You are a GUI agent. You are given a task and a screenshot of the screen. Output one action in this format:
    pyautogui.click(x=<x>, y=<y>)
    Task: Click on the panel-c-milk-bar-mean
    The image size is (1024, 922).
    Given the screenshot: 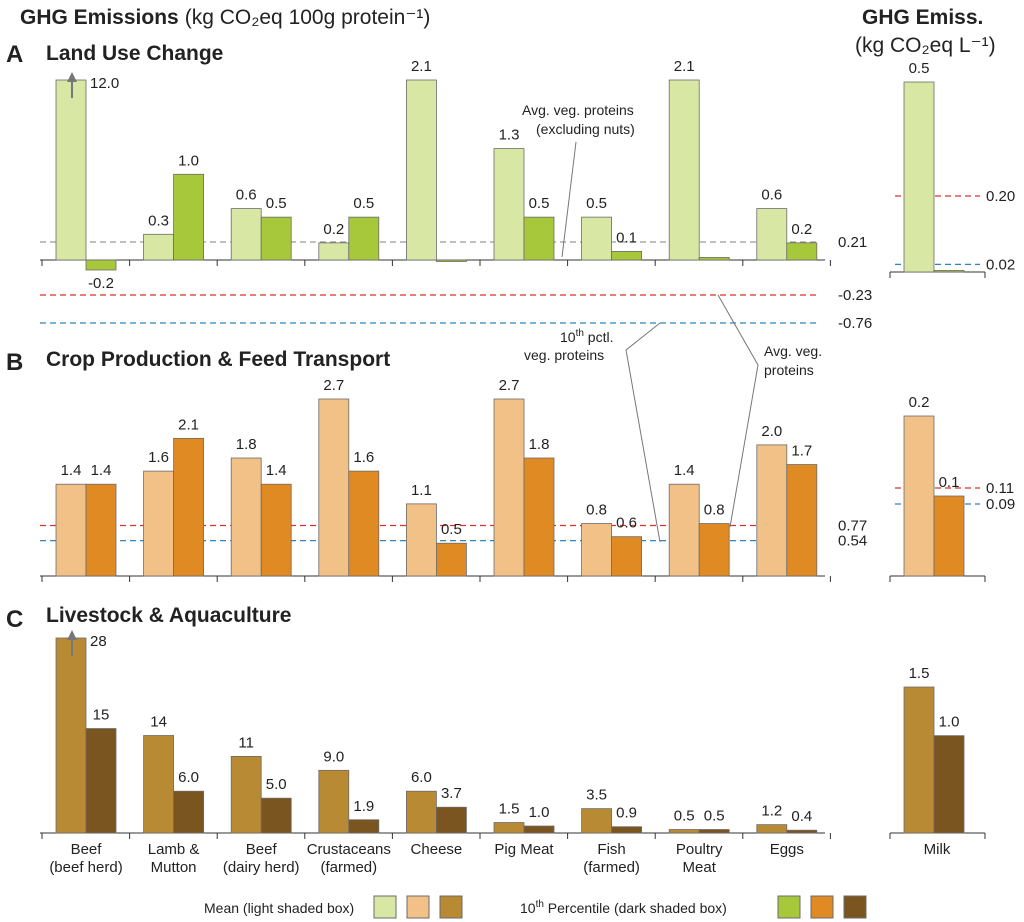 What is the action you would take?
    pyautogui.click(x=919, y=760)
    